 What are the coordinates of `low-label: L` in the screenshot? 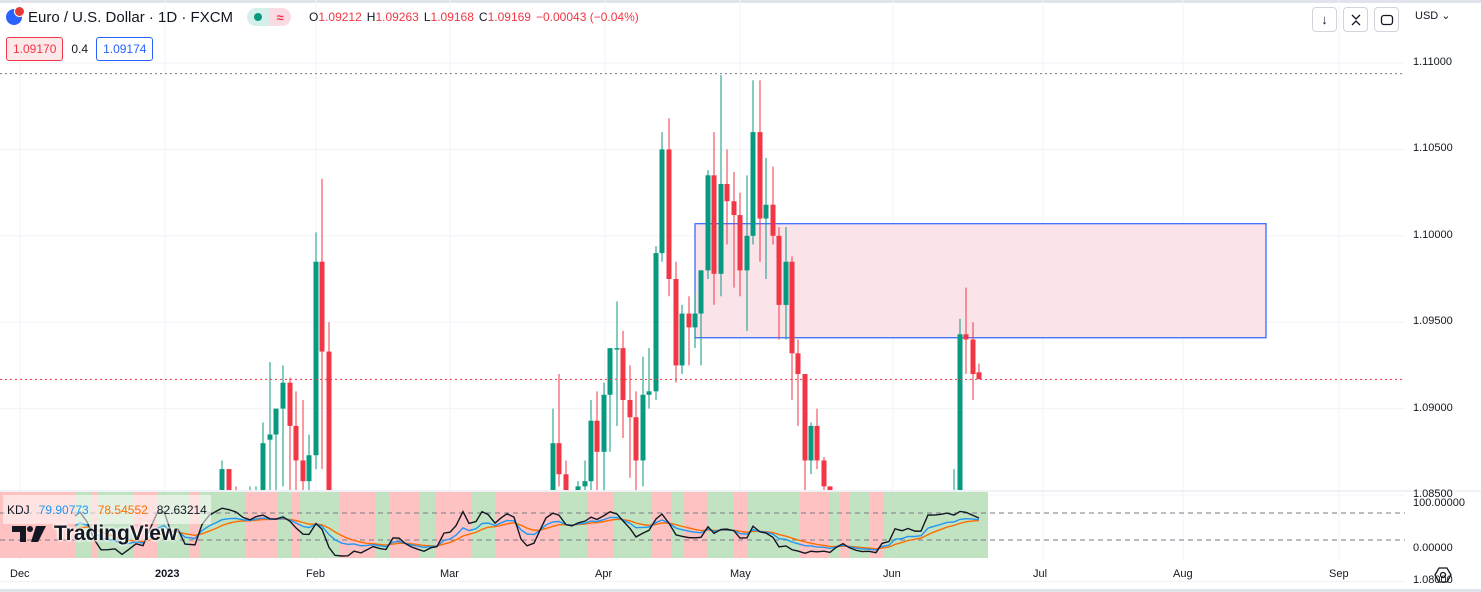 It's located at (427, 17).